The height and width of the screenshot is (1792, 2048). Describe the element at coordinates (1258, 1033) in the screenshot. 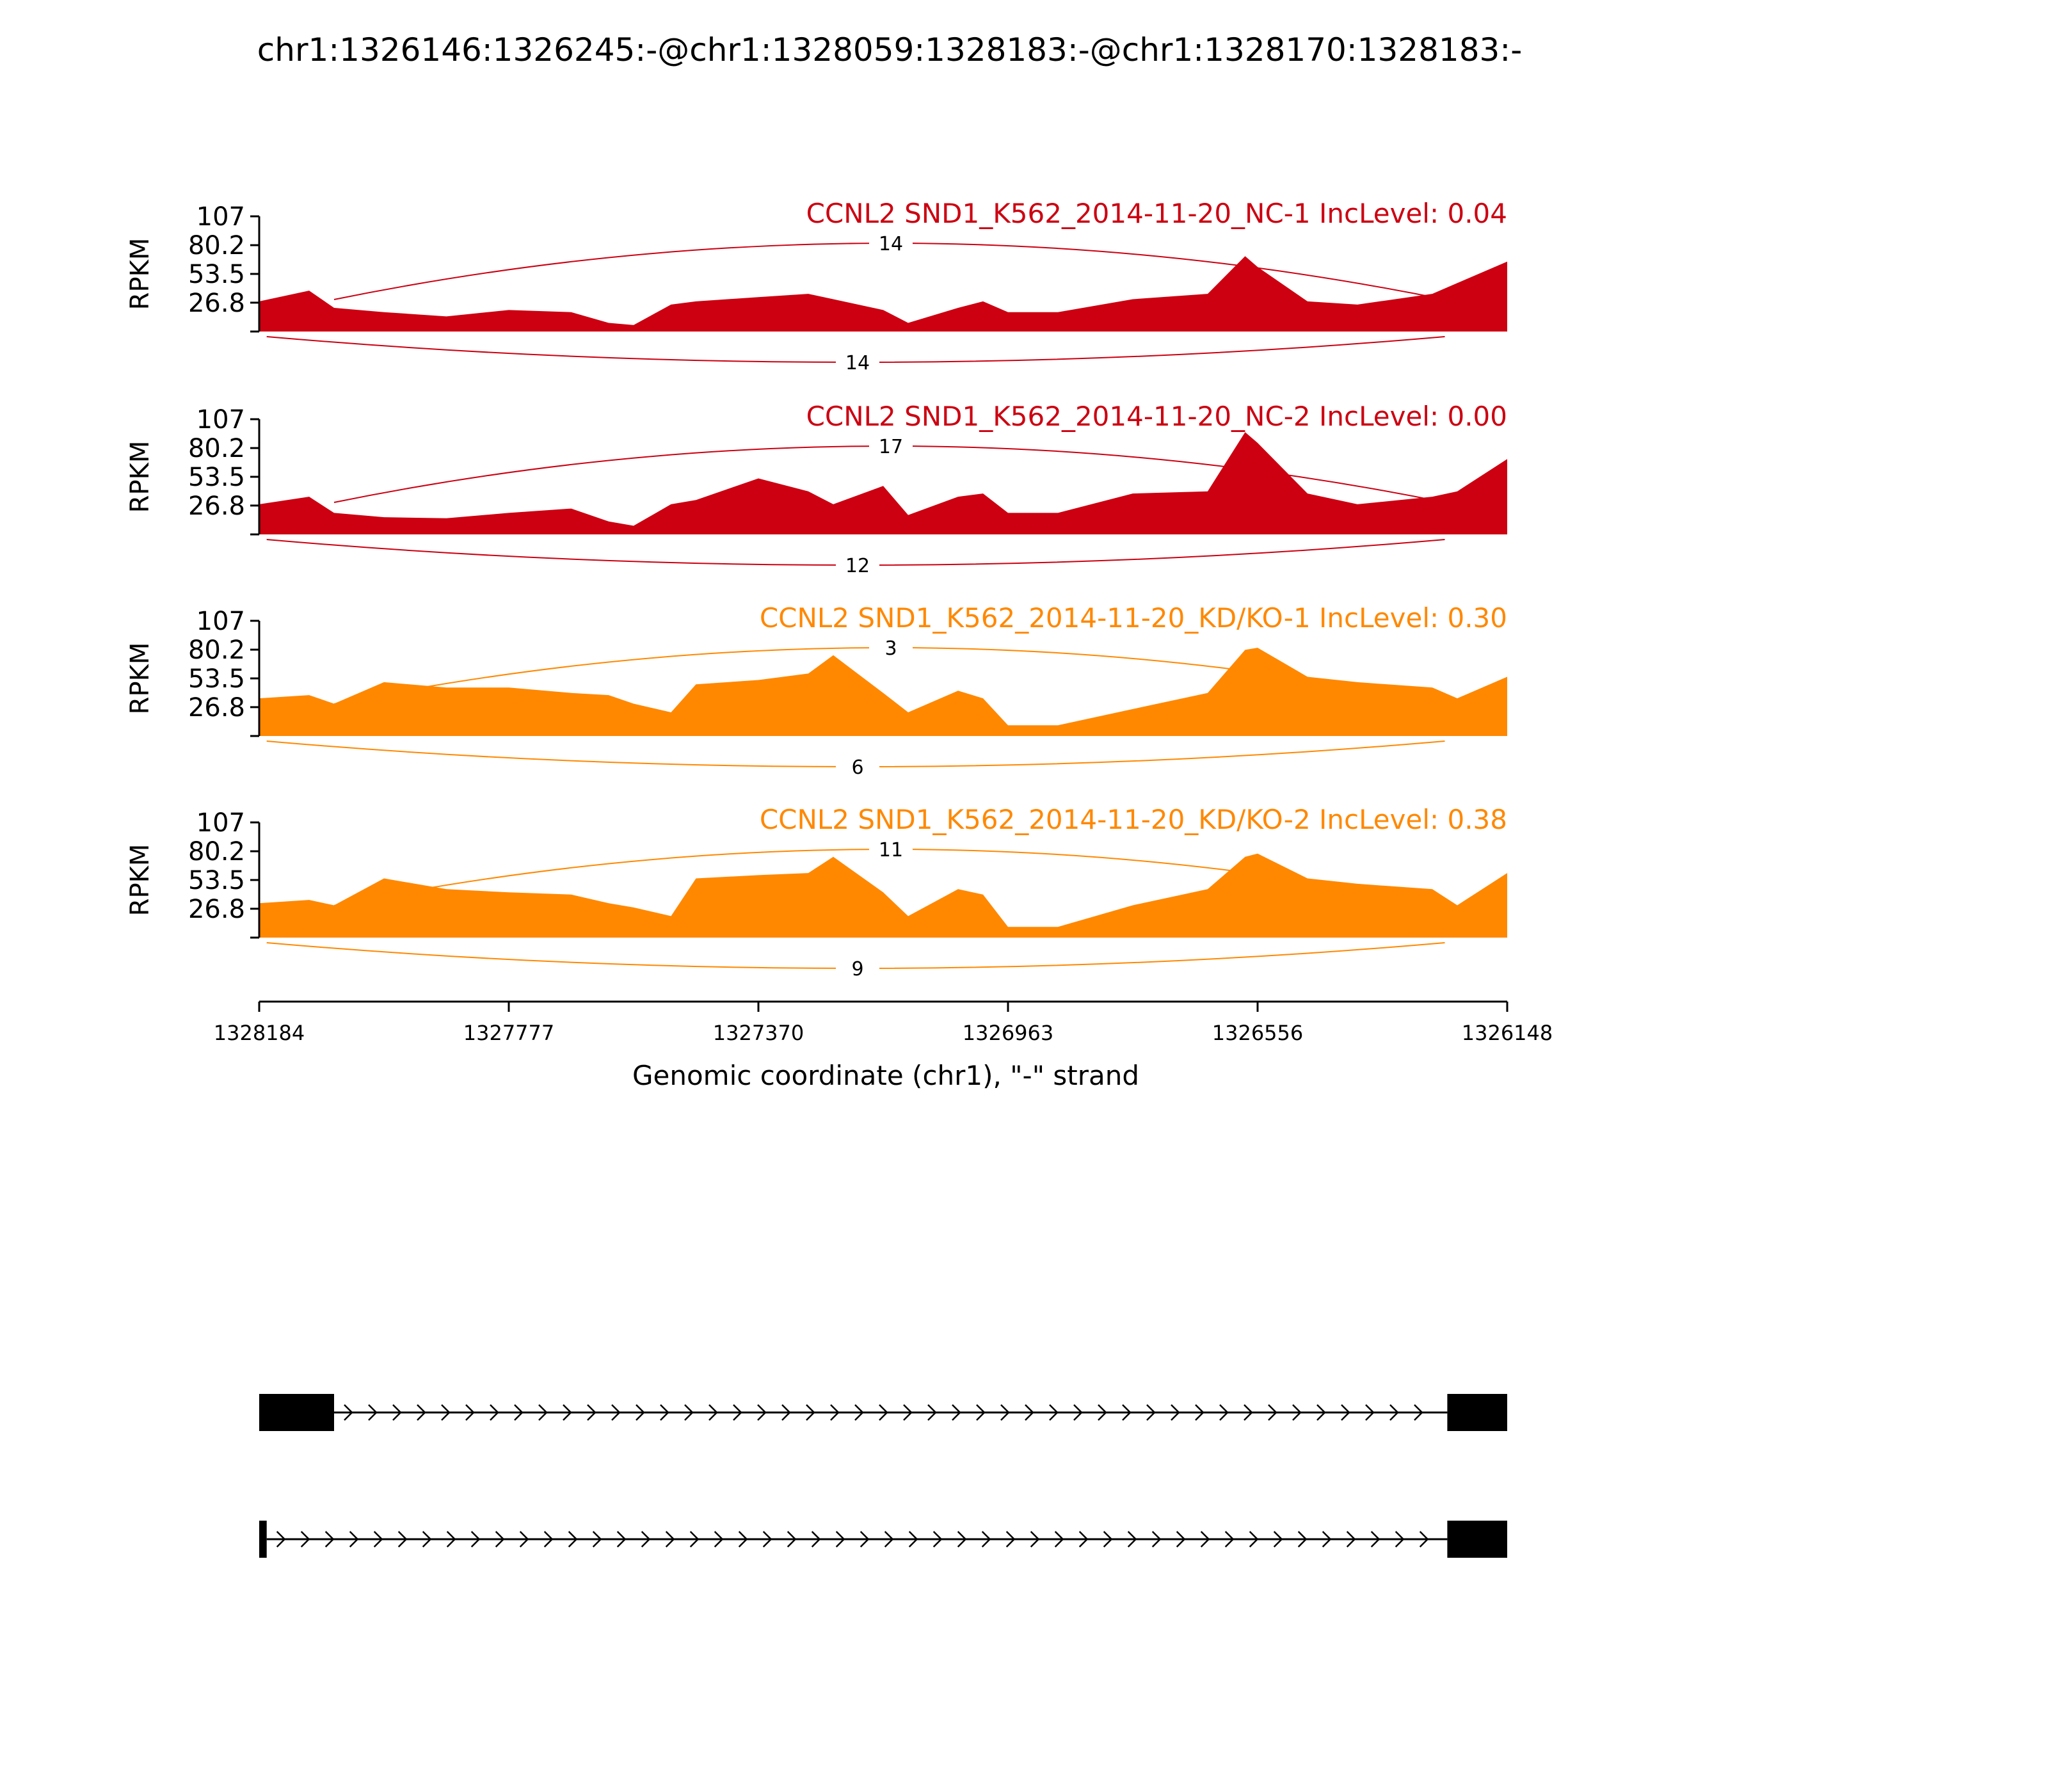

I see `x-tick-label: 1326556` at that location.